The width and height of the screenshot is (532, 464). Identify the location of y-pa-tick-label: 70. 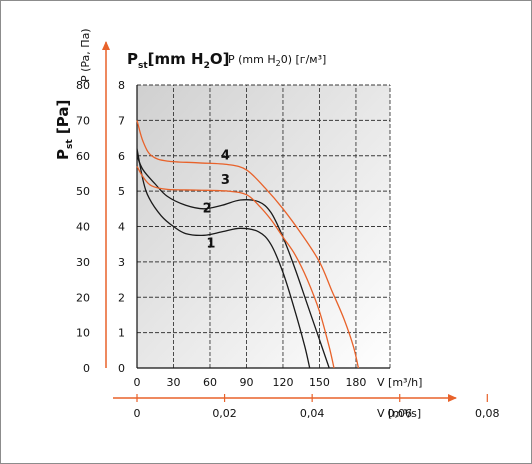
(83, 120).